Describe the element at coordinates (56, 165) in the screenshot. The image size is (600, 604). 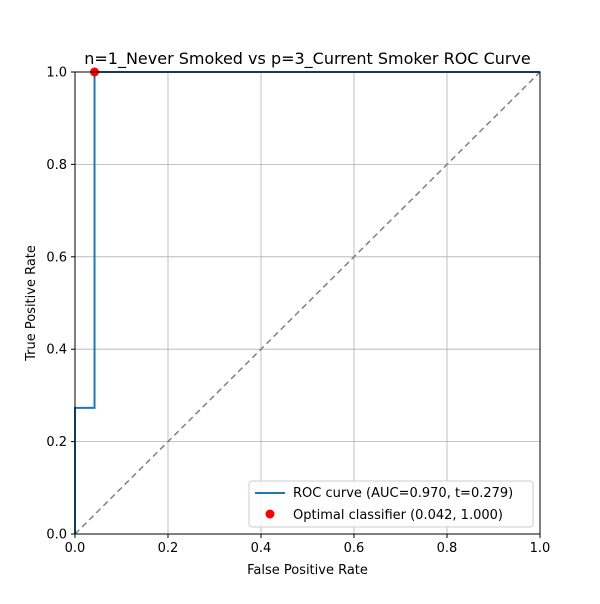
I see `y-tick-label: 0.8` at that location.